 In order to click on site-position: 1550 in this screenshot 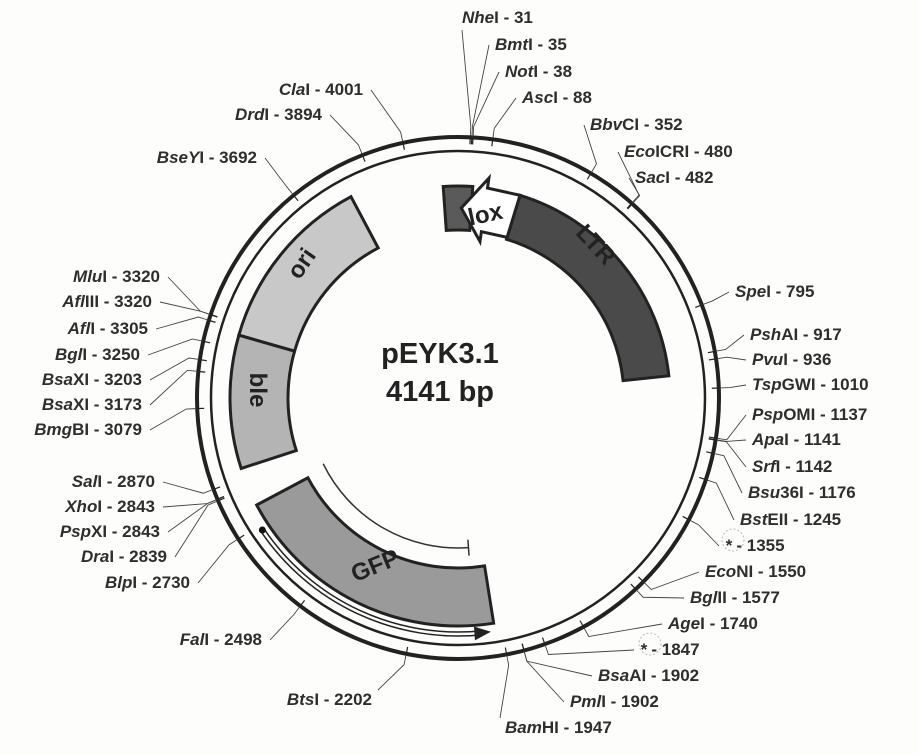, I will do `click(787, 571)`.